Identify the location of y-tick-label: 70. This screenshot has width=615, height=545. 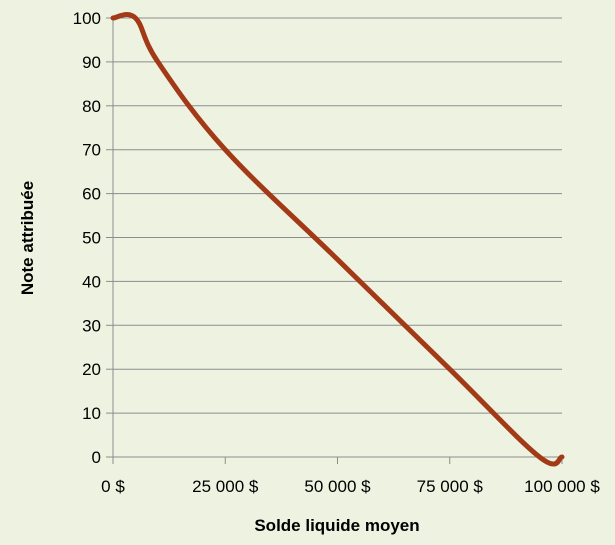
(91, 150).